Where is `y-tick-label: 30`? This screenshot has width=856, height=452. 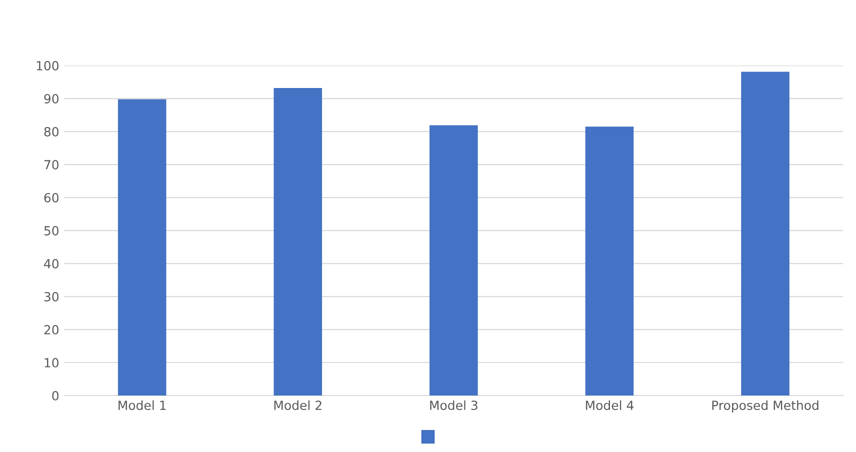 y-tick-label: 30 is located at coordinates (51, 297).